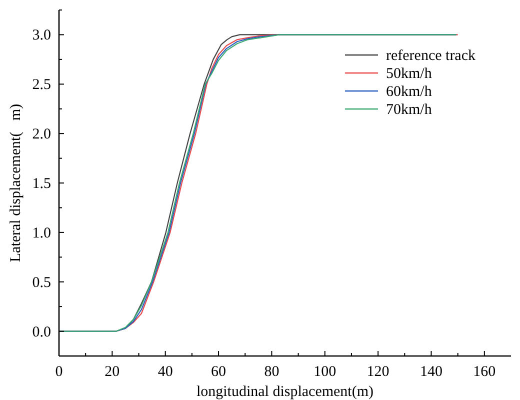 The image size is (520, 400). Describe the element at coordinates (409, 74) in the screenshot. I see `legend-label: 50km/h` at that location.